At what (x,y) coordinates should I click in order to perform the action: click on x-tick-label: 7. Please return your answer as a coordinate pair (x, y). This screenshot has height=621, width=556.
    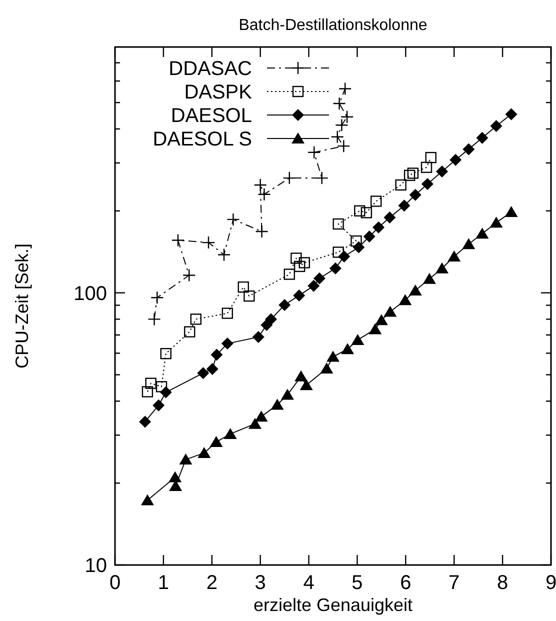
    Looking at the image, I should click on (454, 583).